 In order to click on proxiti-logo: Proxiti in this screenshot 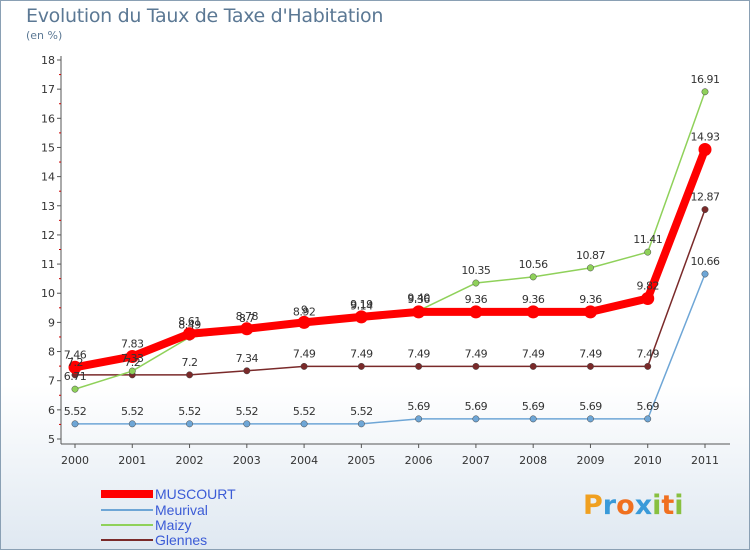, I will do `click(633, 505)`.